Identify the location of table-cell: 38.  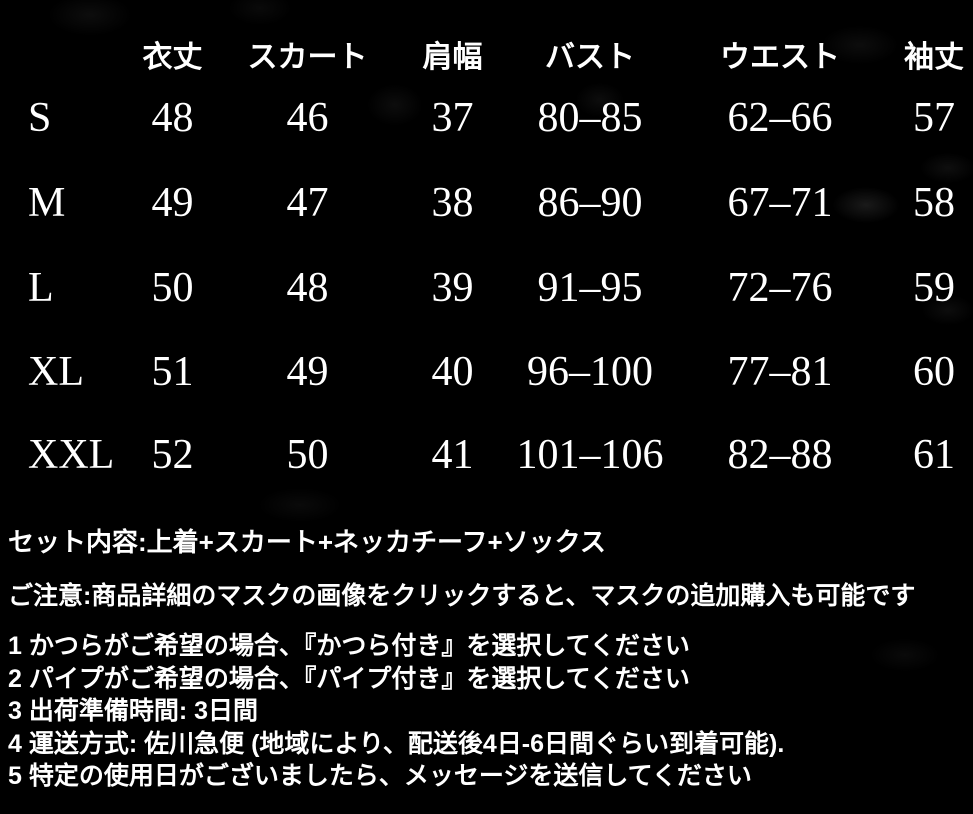
(452, 203).